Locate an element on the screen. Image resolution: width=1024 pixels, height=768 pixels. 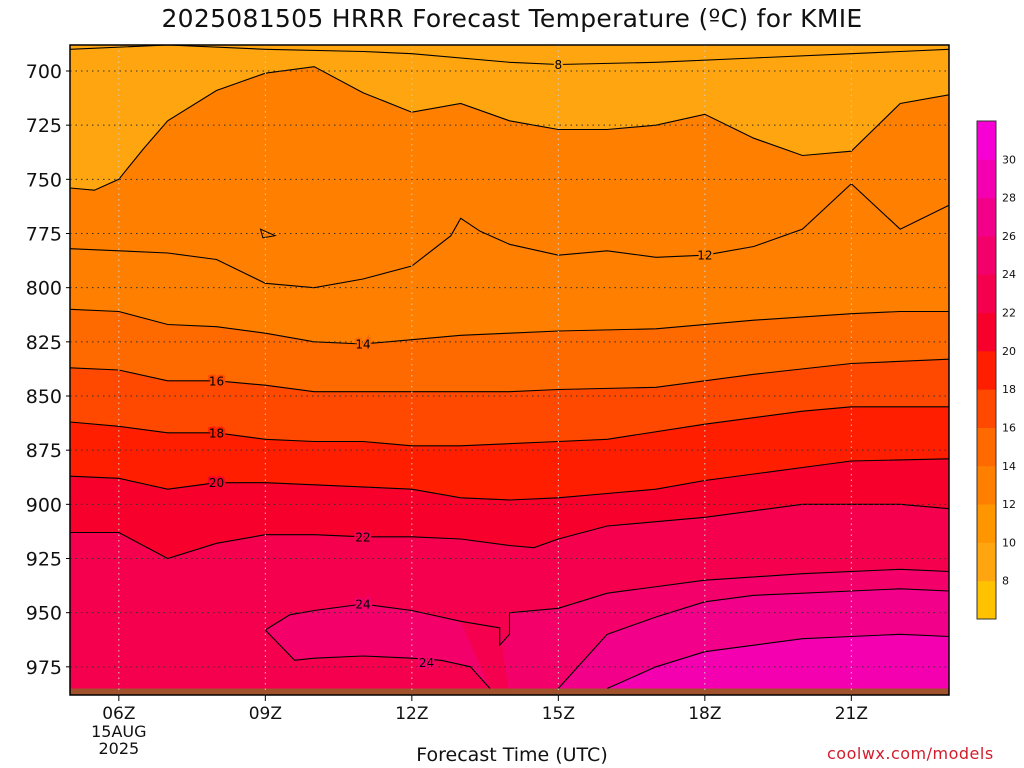
x-axis-title: Forecast Time (UTC) is located at coordinates (512, 755).